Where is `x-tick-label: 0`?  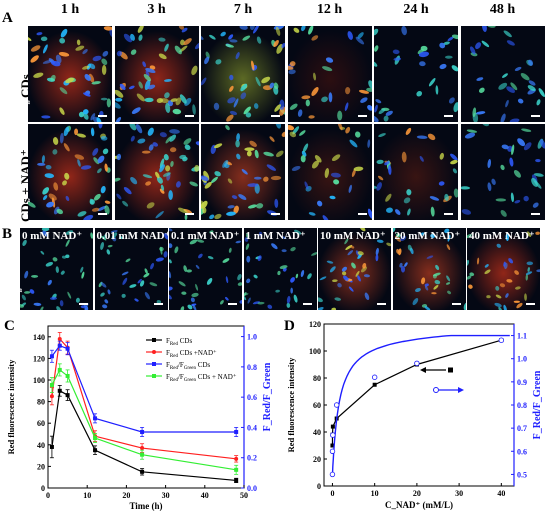 x-tick-label: 0 is located at coordinates (48, 495).